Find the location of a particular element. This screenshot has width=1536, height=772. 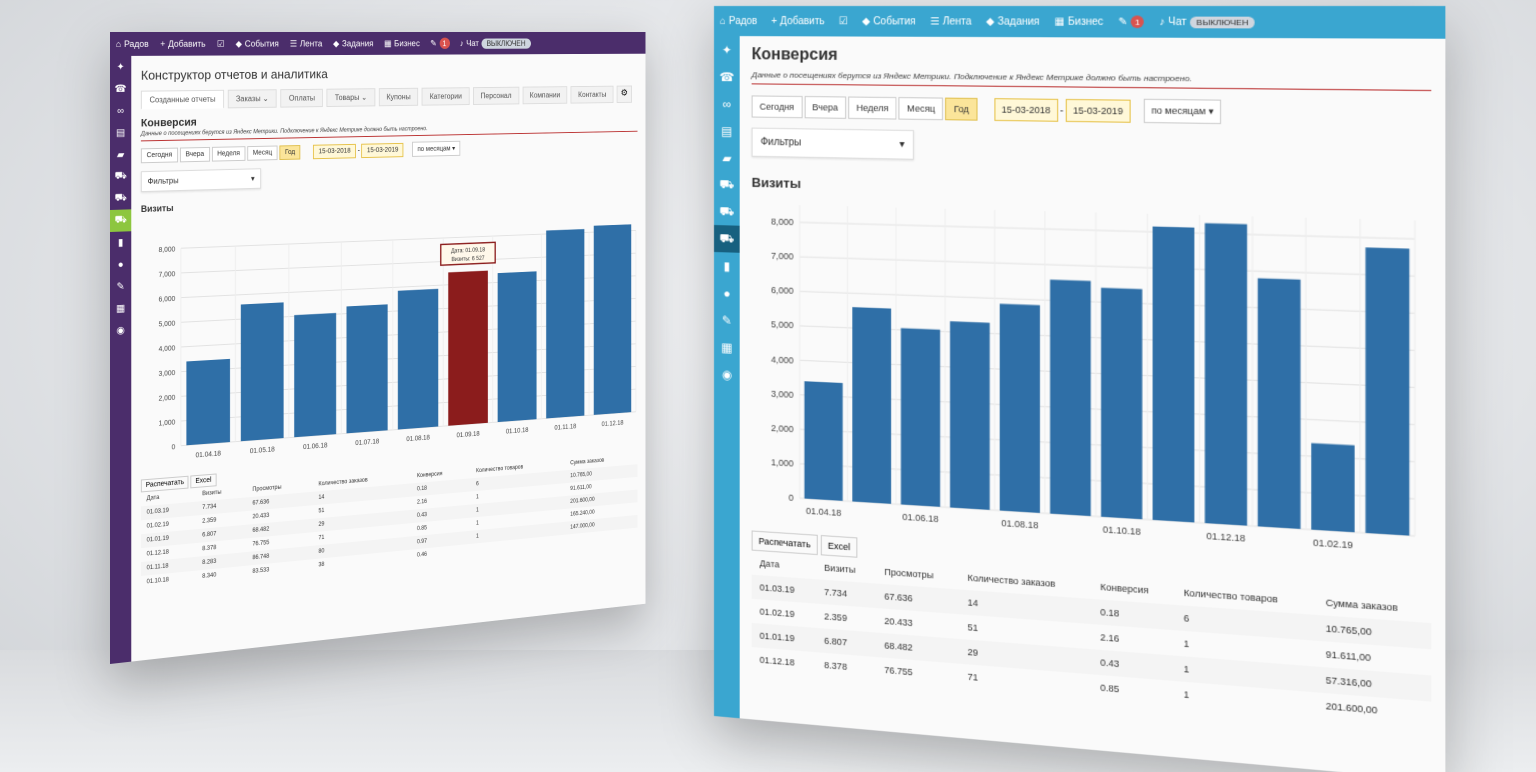

tab-created-reports: Созданные отчеты is located at coordinates (182, 100).